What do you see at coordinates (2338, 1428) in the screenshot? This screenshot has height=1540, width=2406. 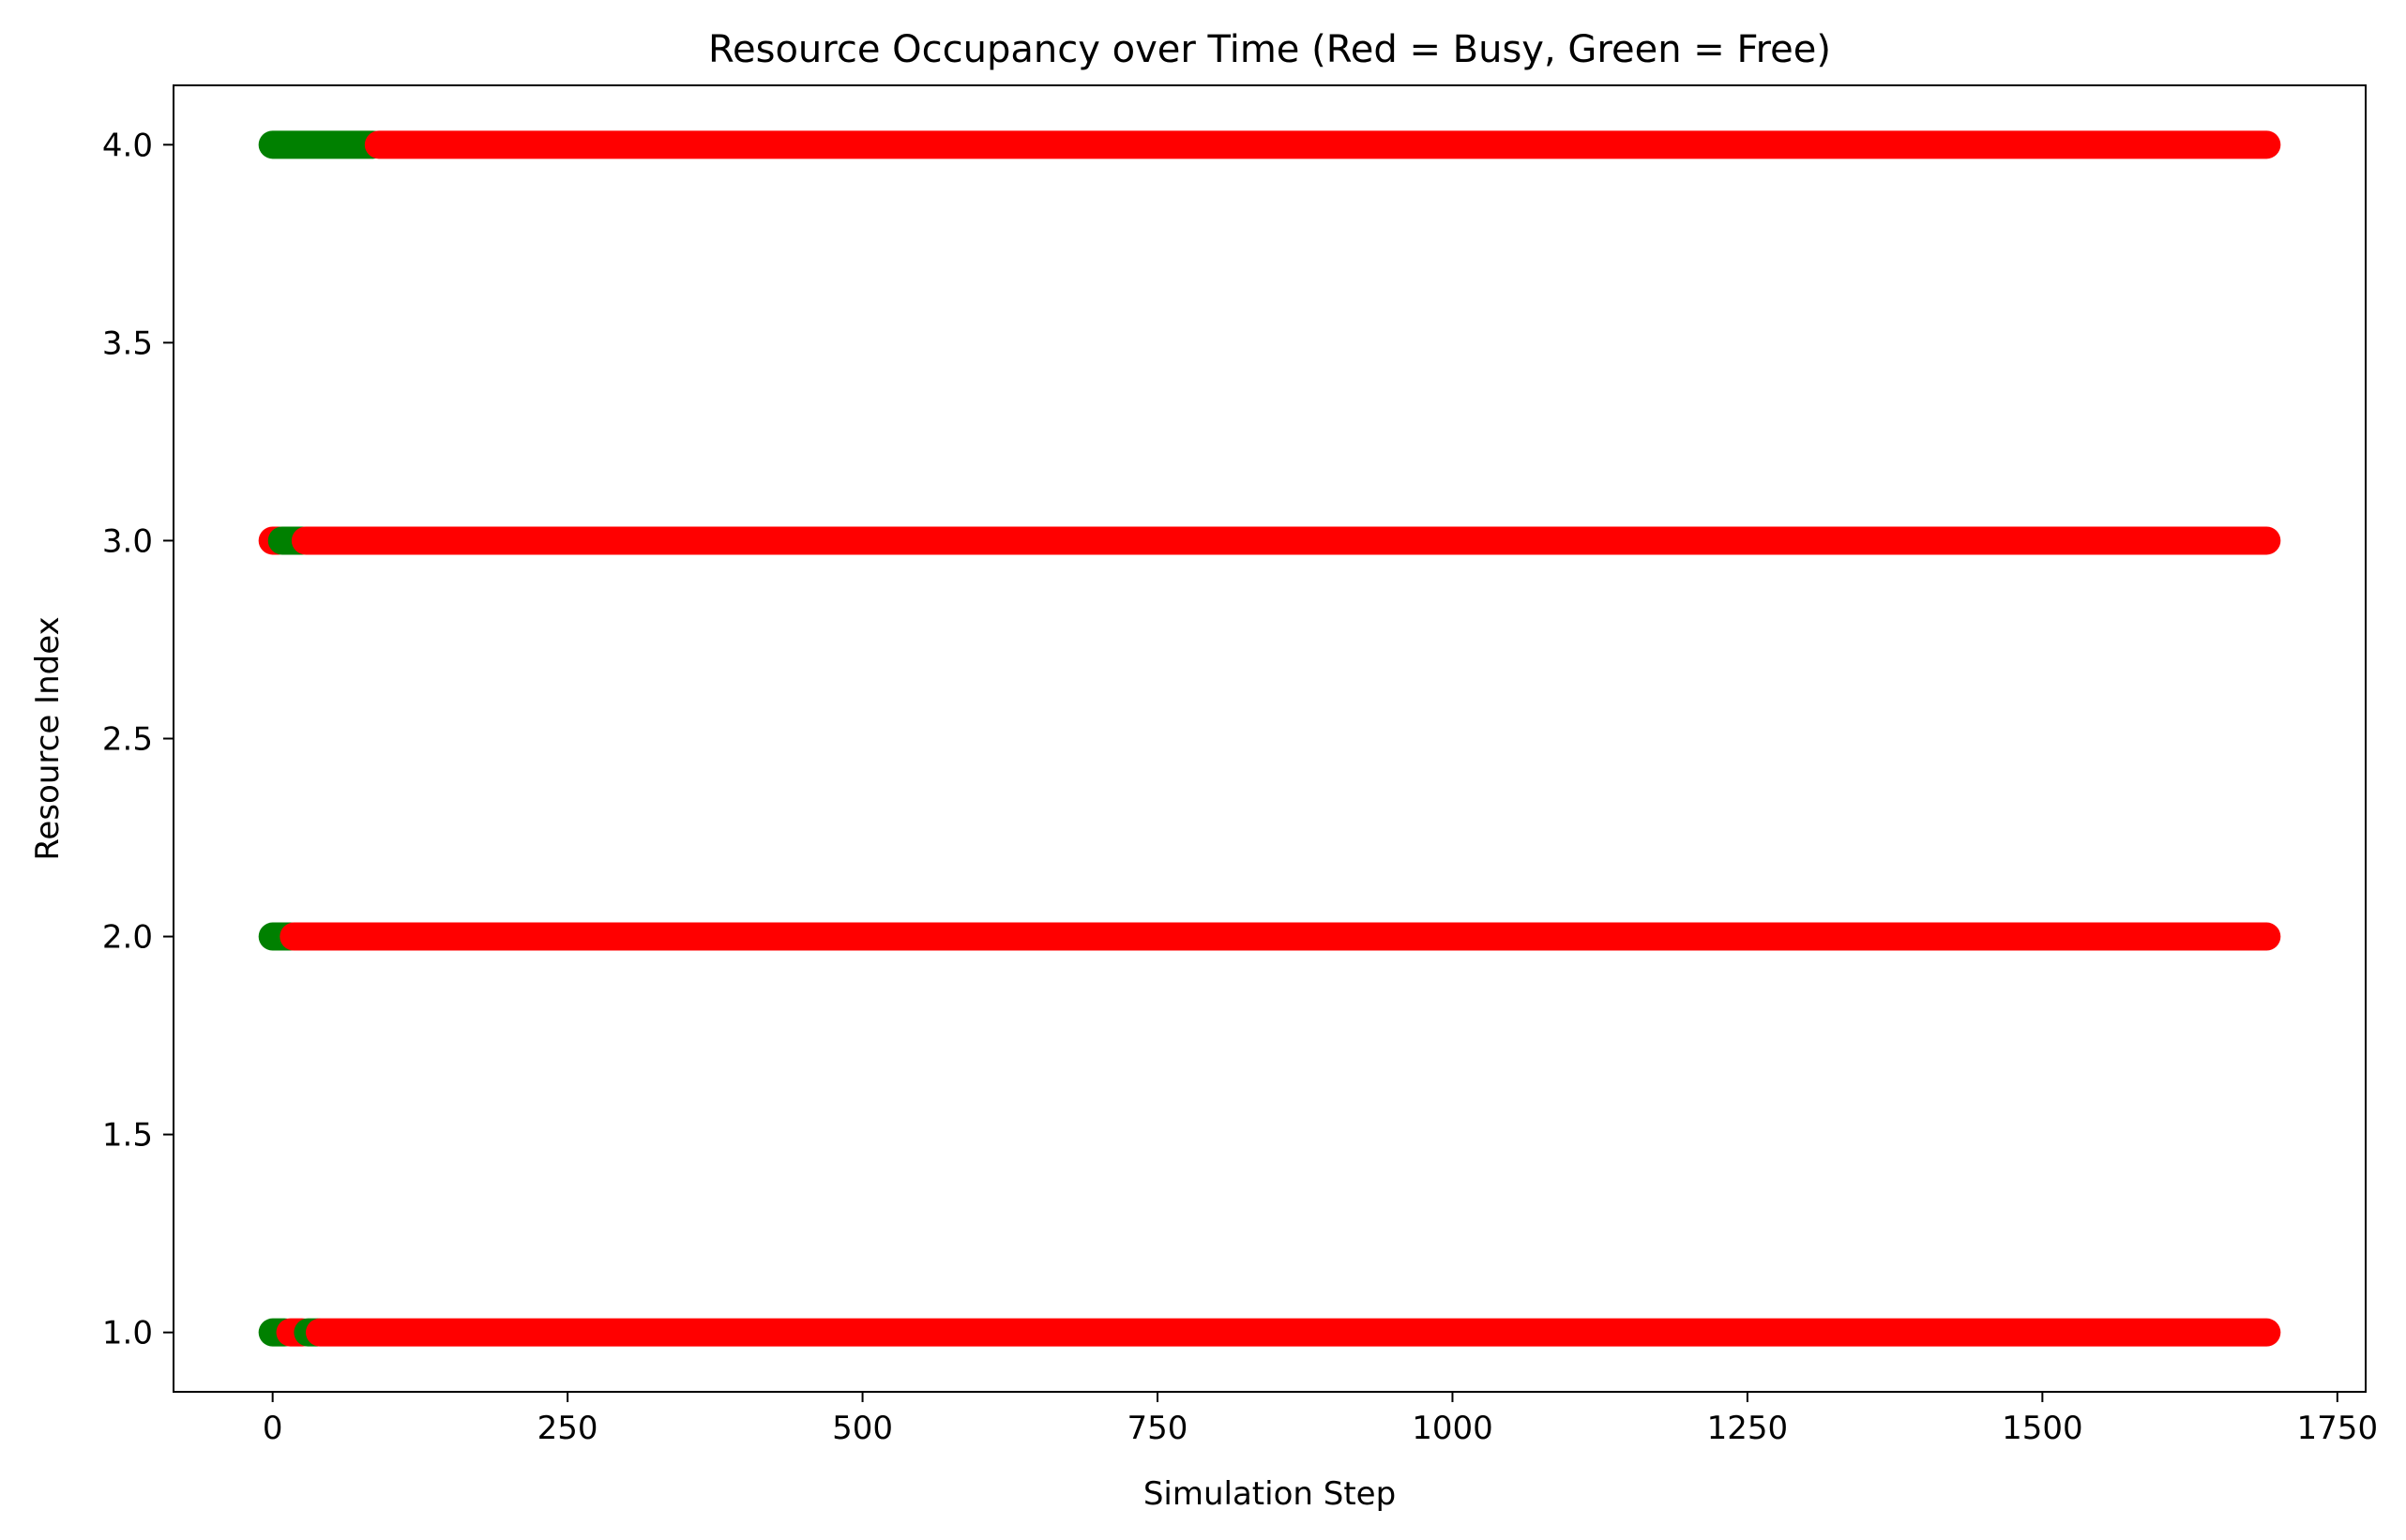 I see `x-tick-label: 1750` at bounding box center [2338, 1428].